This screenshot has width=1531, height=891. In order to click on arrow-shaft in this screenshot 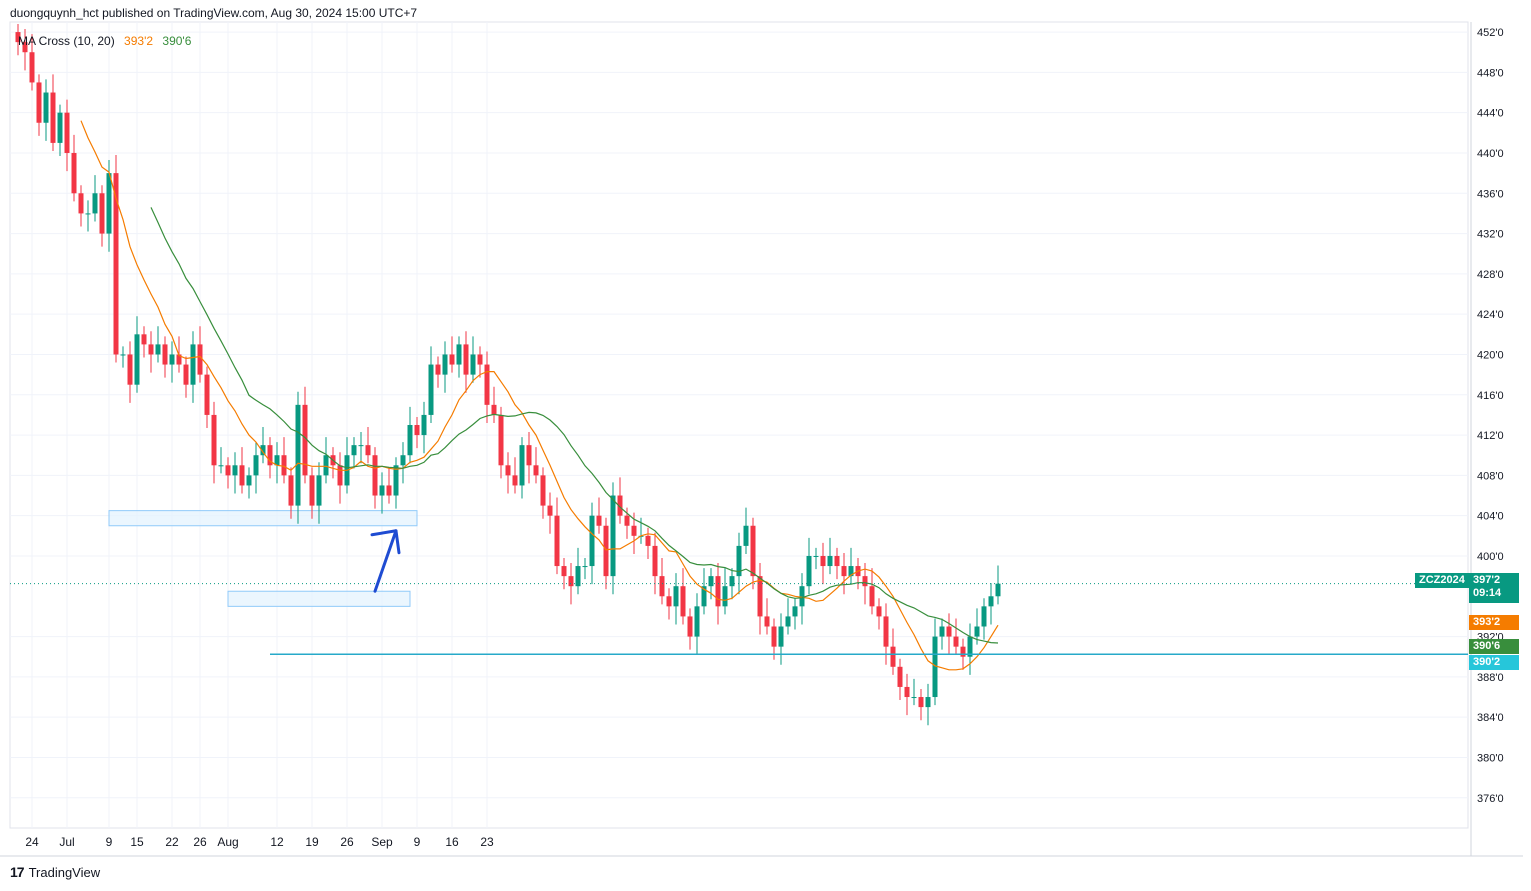, I will do `click(385, 561)`.